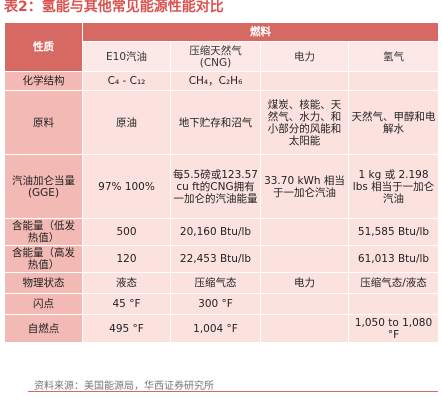 The width and height of the screenshot is (442, 403). I want to click on table-cell: 煤炭、核能、天然气、水力、和小部分的风能和太阳能, so click(304, 122).